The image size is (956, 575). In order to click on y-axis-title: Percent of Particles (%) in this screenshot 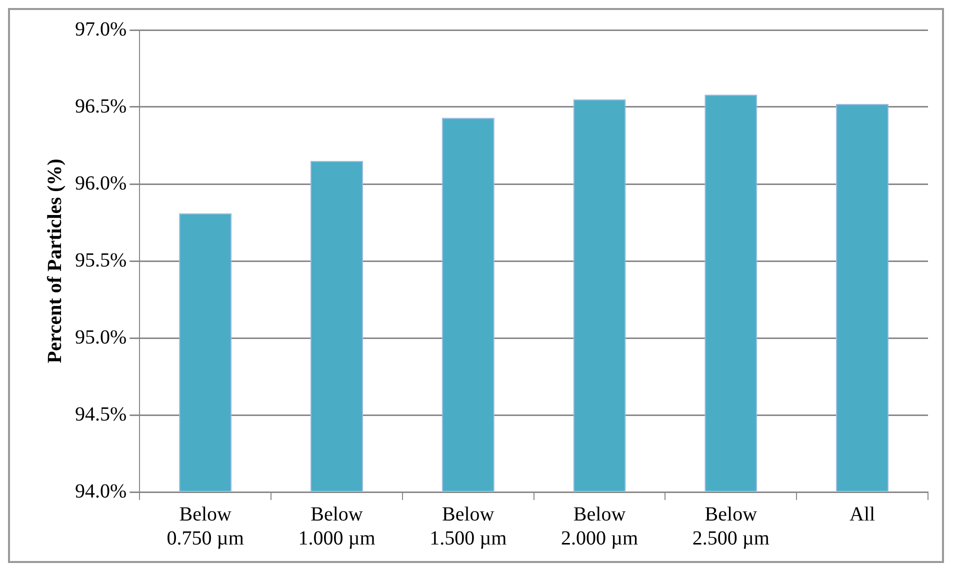, I will do `click(55, 261)`.